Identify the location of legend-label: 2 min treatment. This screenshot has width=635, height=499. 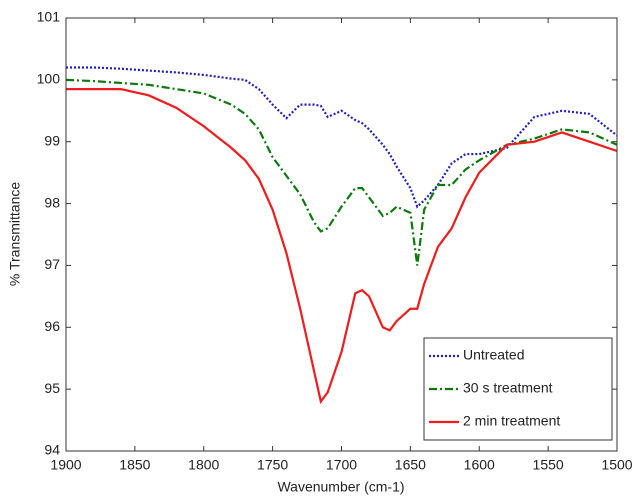
(511, 421).